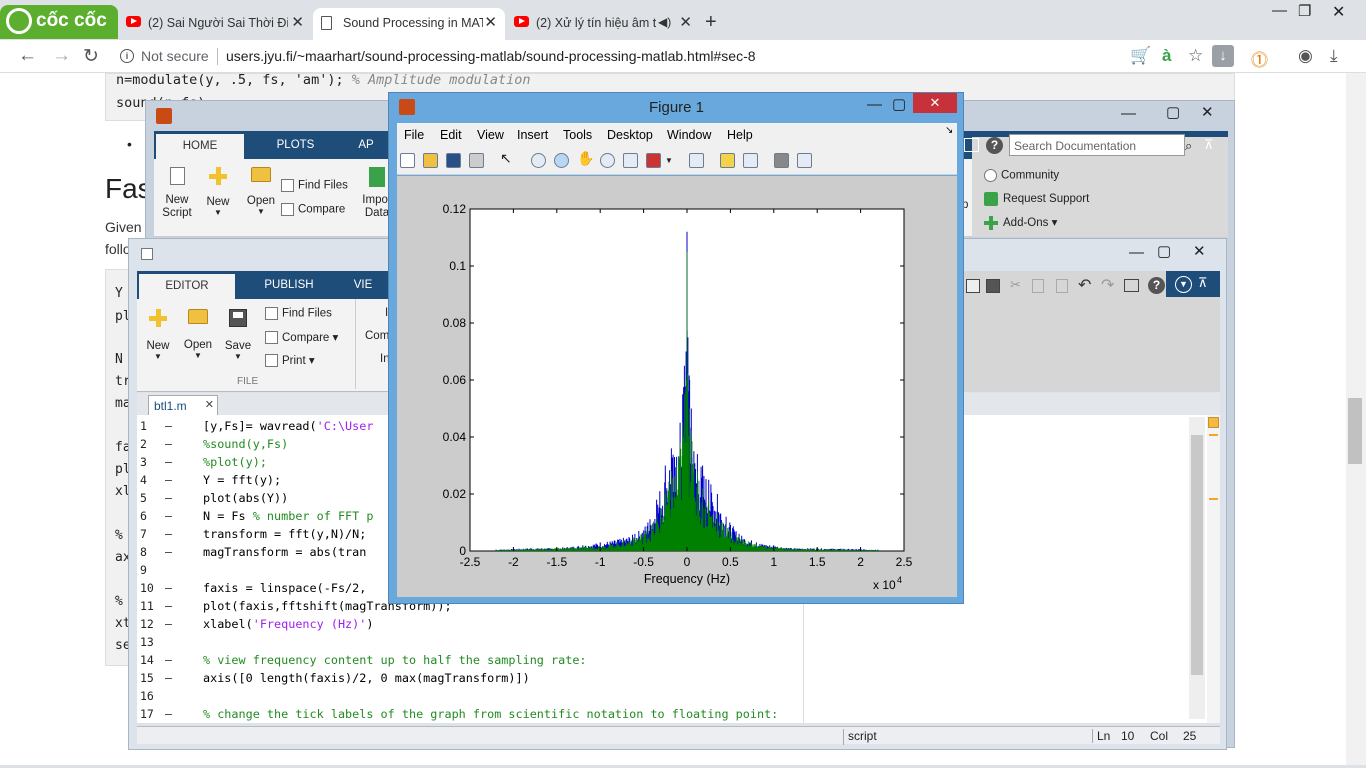  What do you see at coordinates (665, 22) in the screenshot?
I see `speaker-icon: ◀)` at bounding box center [665, 22].